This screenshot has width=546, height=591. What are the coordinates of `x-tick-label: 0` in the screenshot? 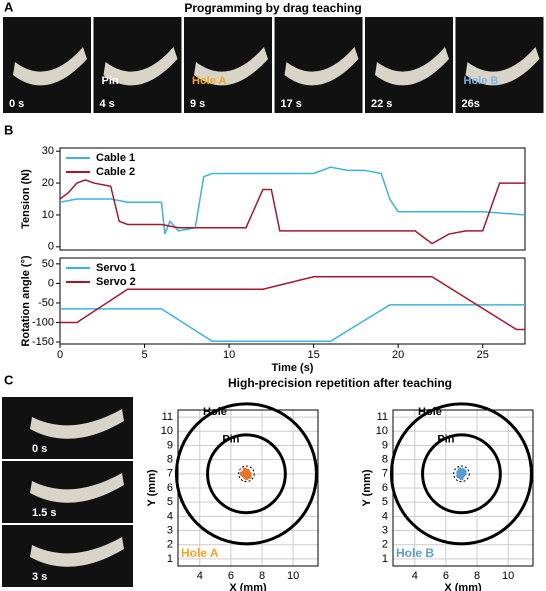 It's located at (60, 355).